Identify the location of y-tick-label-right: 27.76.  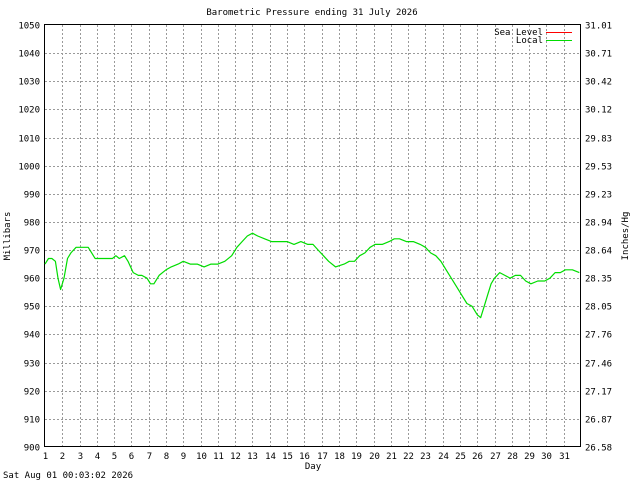
(598, 336).